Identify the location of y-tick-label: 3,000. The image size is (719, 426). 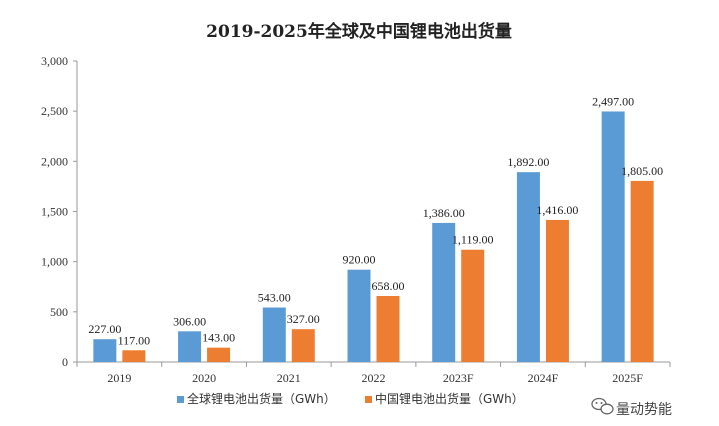
(54, 61).